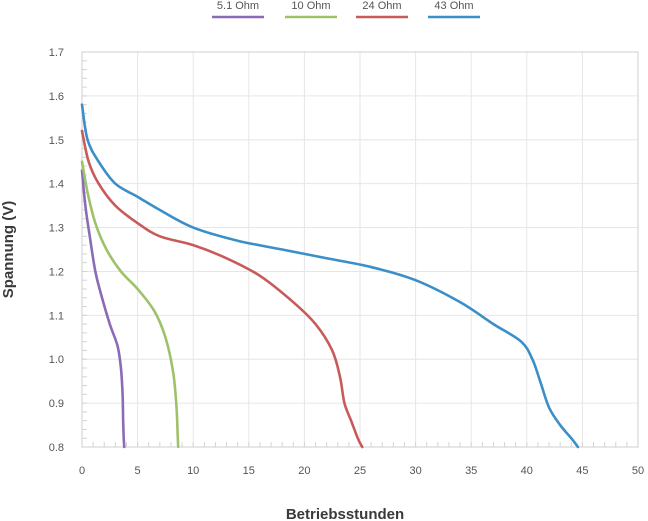  What do you see at coordinates (56, 360) in the screenshot?
I see `y-tick-label: 1.0` at bounding box center [56, 360].